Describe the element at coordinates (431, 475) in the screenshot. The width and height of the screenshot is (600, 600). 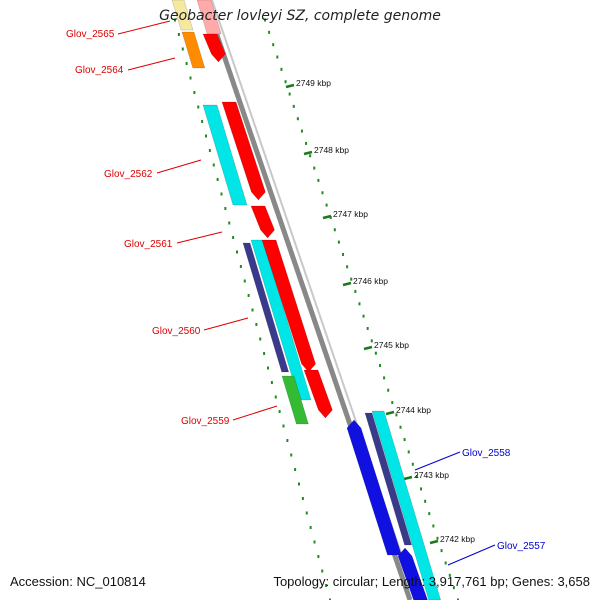
I see `tick-label: 2743 kbp` at that location.